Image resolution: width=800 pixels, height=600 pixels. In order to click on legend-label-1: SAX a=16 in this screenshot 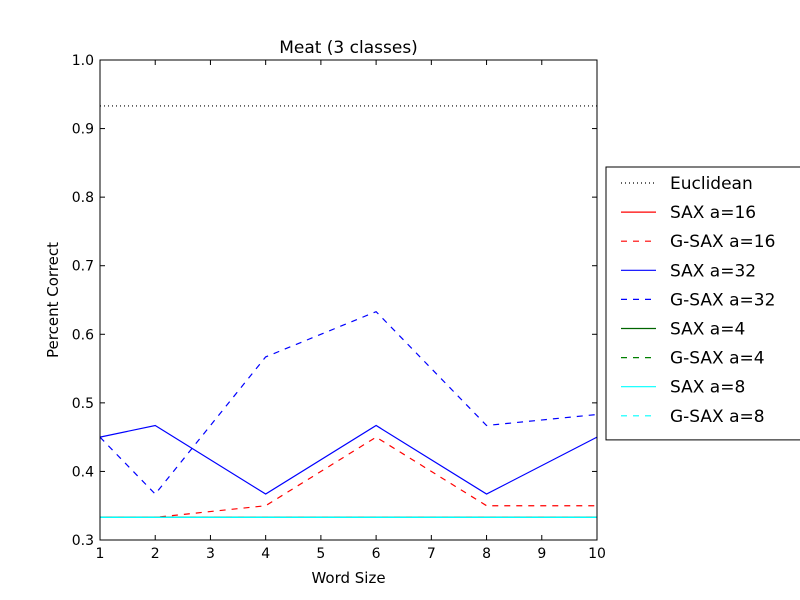, I will do `click(713, 213)`.